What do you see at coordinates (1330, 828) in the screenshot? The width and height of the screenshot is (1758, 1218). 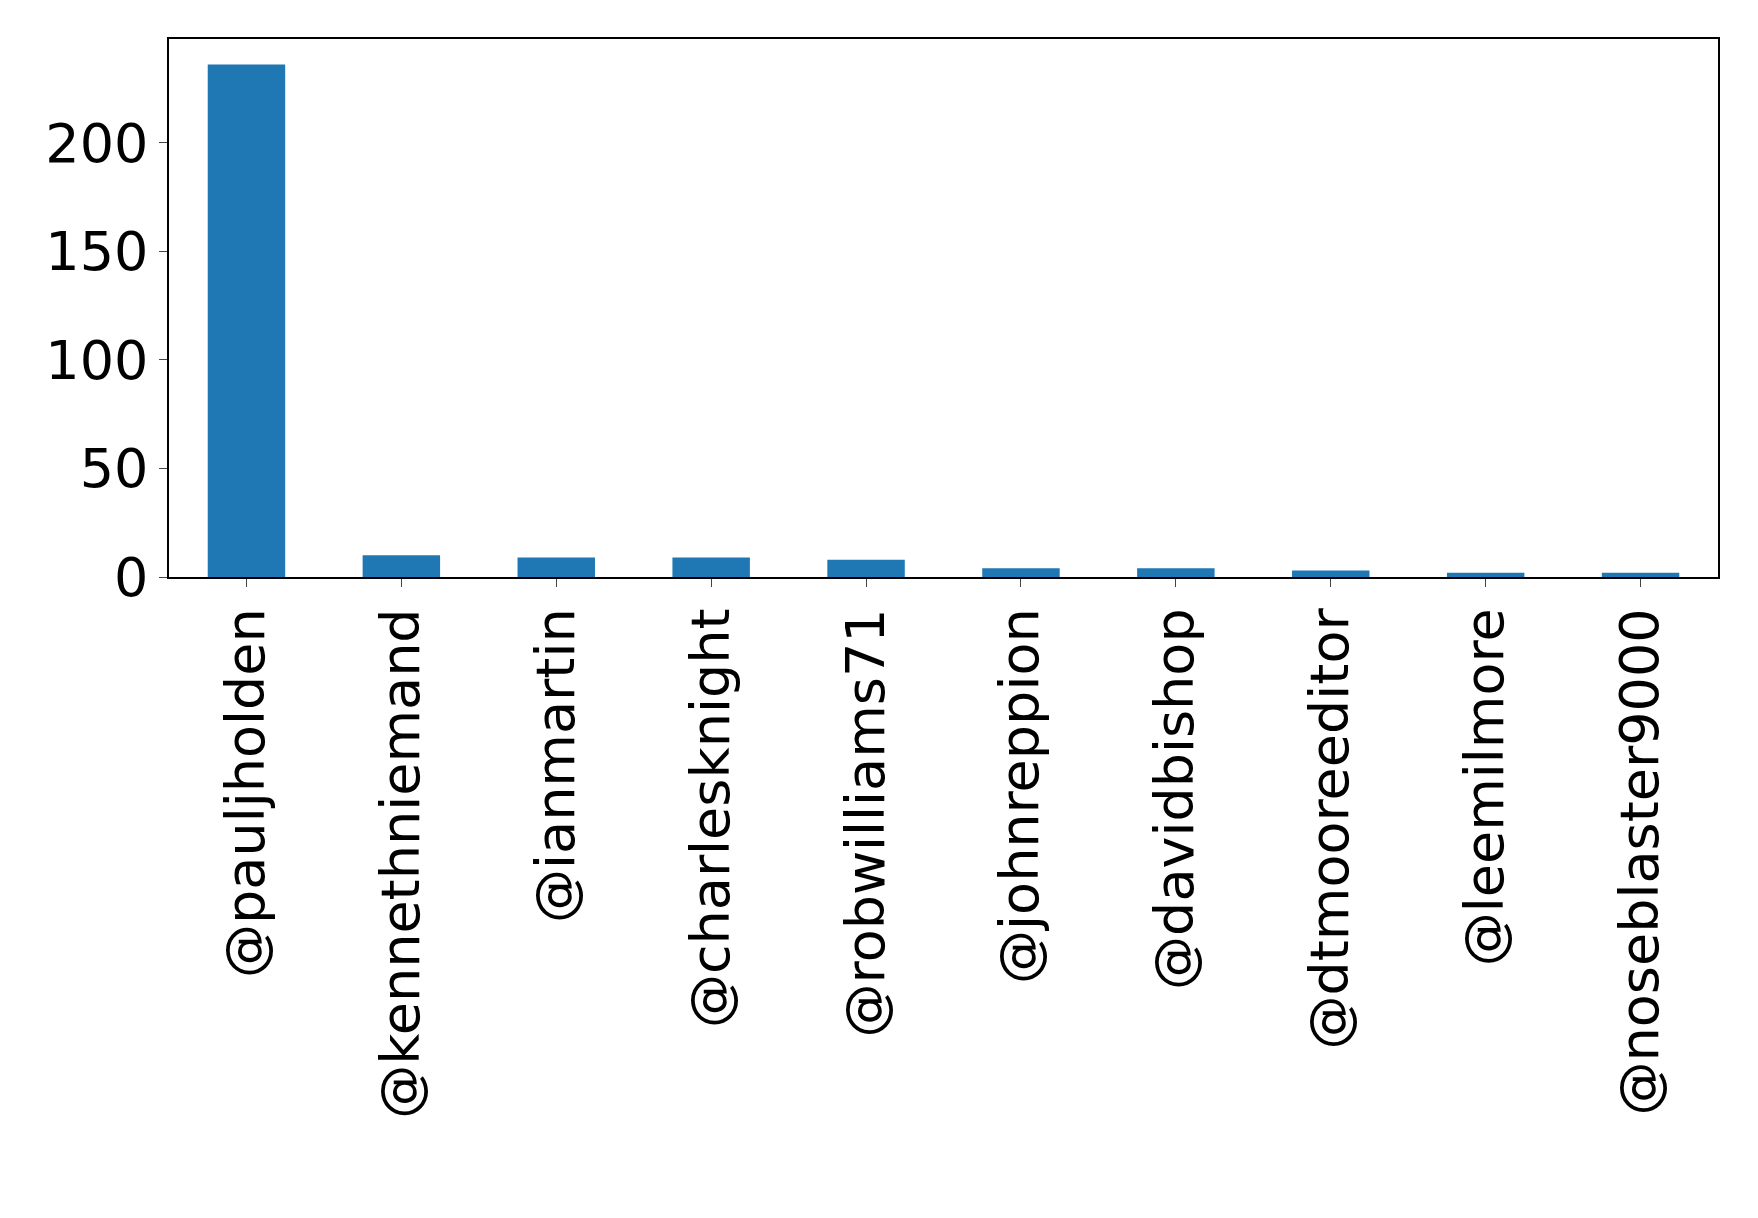 I see `x-tick-label: @dtmooreeditor` at bounding box center [1330, 828].